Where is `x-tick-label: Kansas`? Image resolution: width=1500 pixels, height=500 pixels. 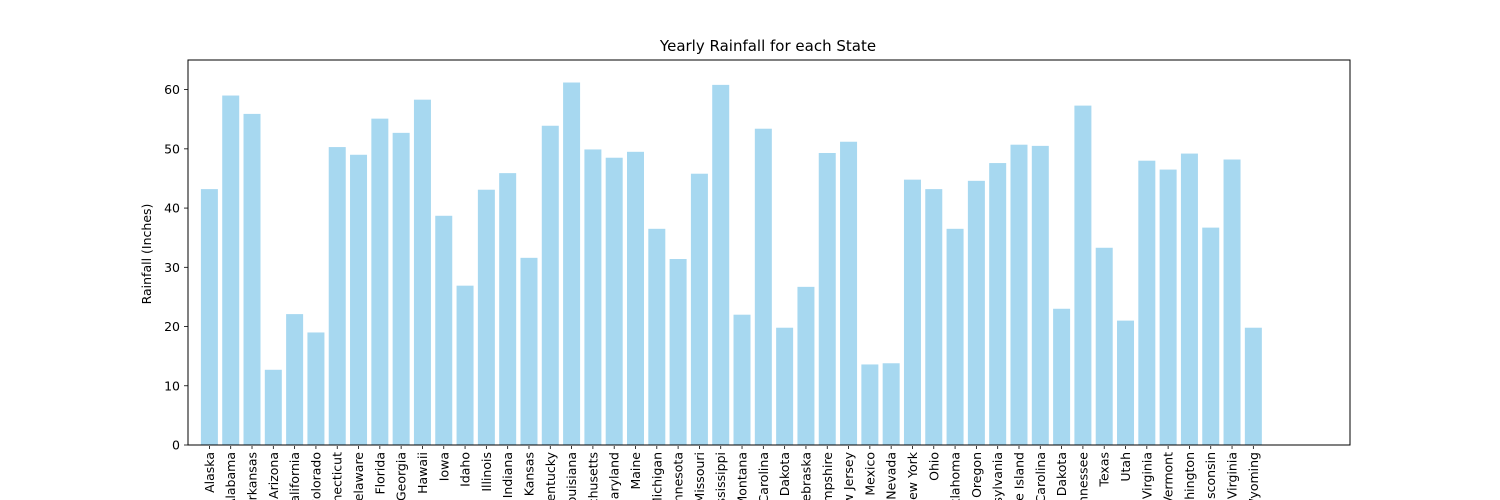 x-tick-label: Kansas is located at coordinates (528, 474).